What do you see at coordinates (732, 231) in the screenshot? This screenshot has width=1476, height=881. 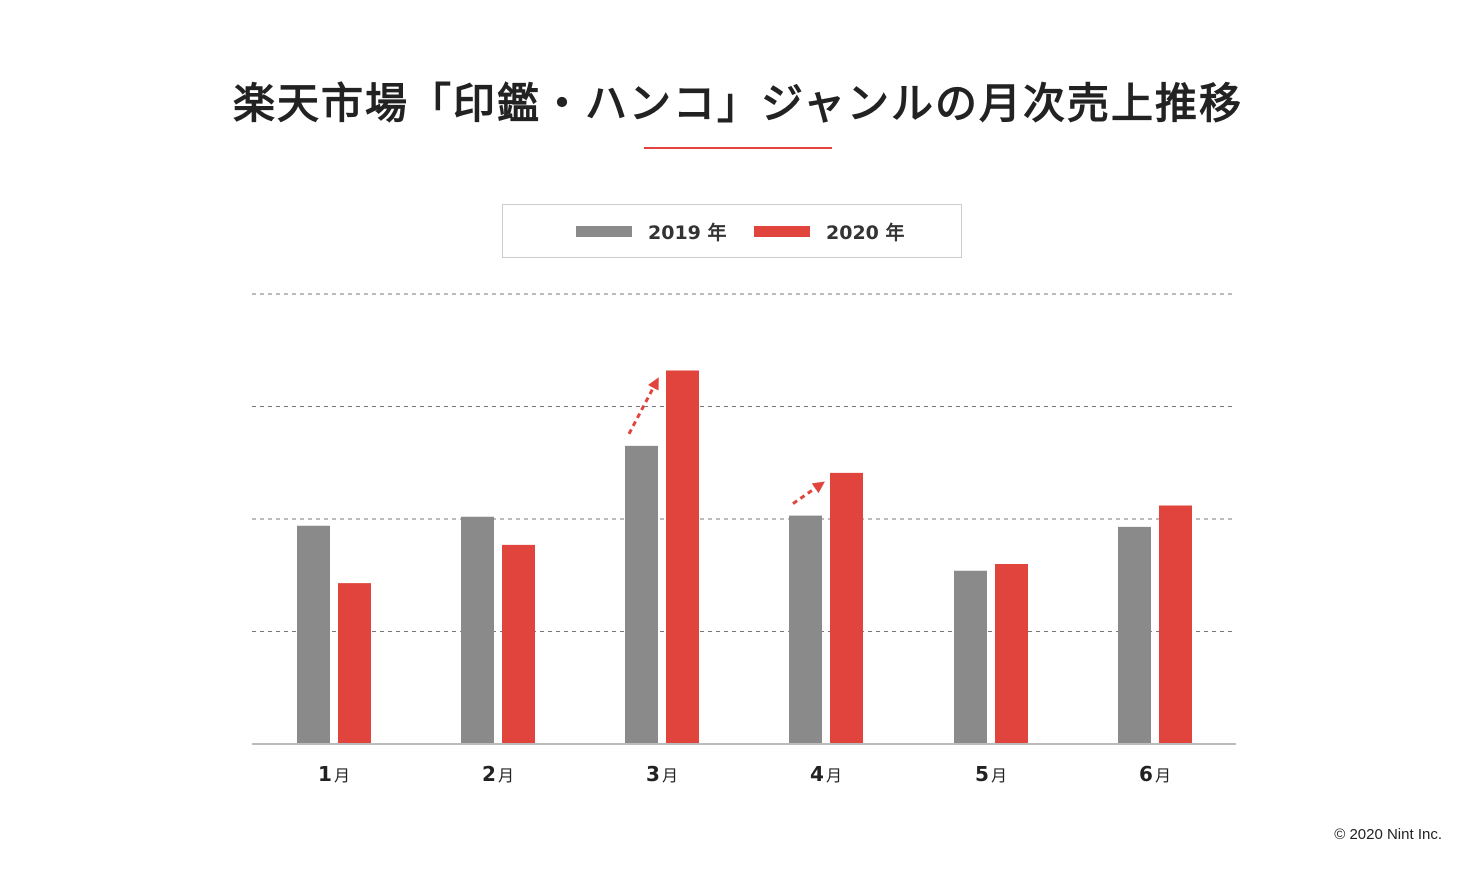 I see `legend: 2019 年 2020 年` at bounding box center [732, 231].